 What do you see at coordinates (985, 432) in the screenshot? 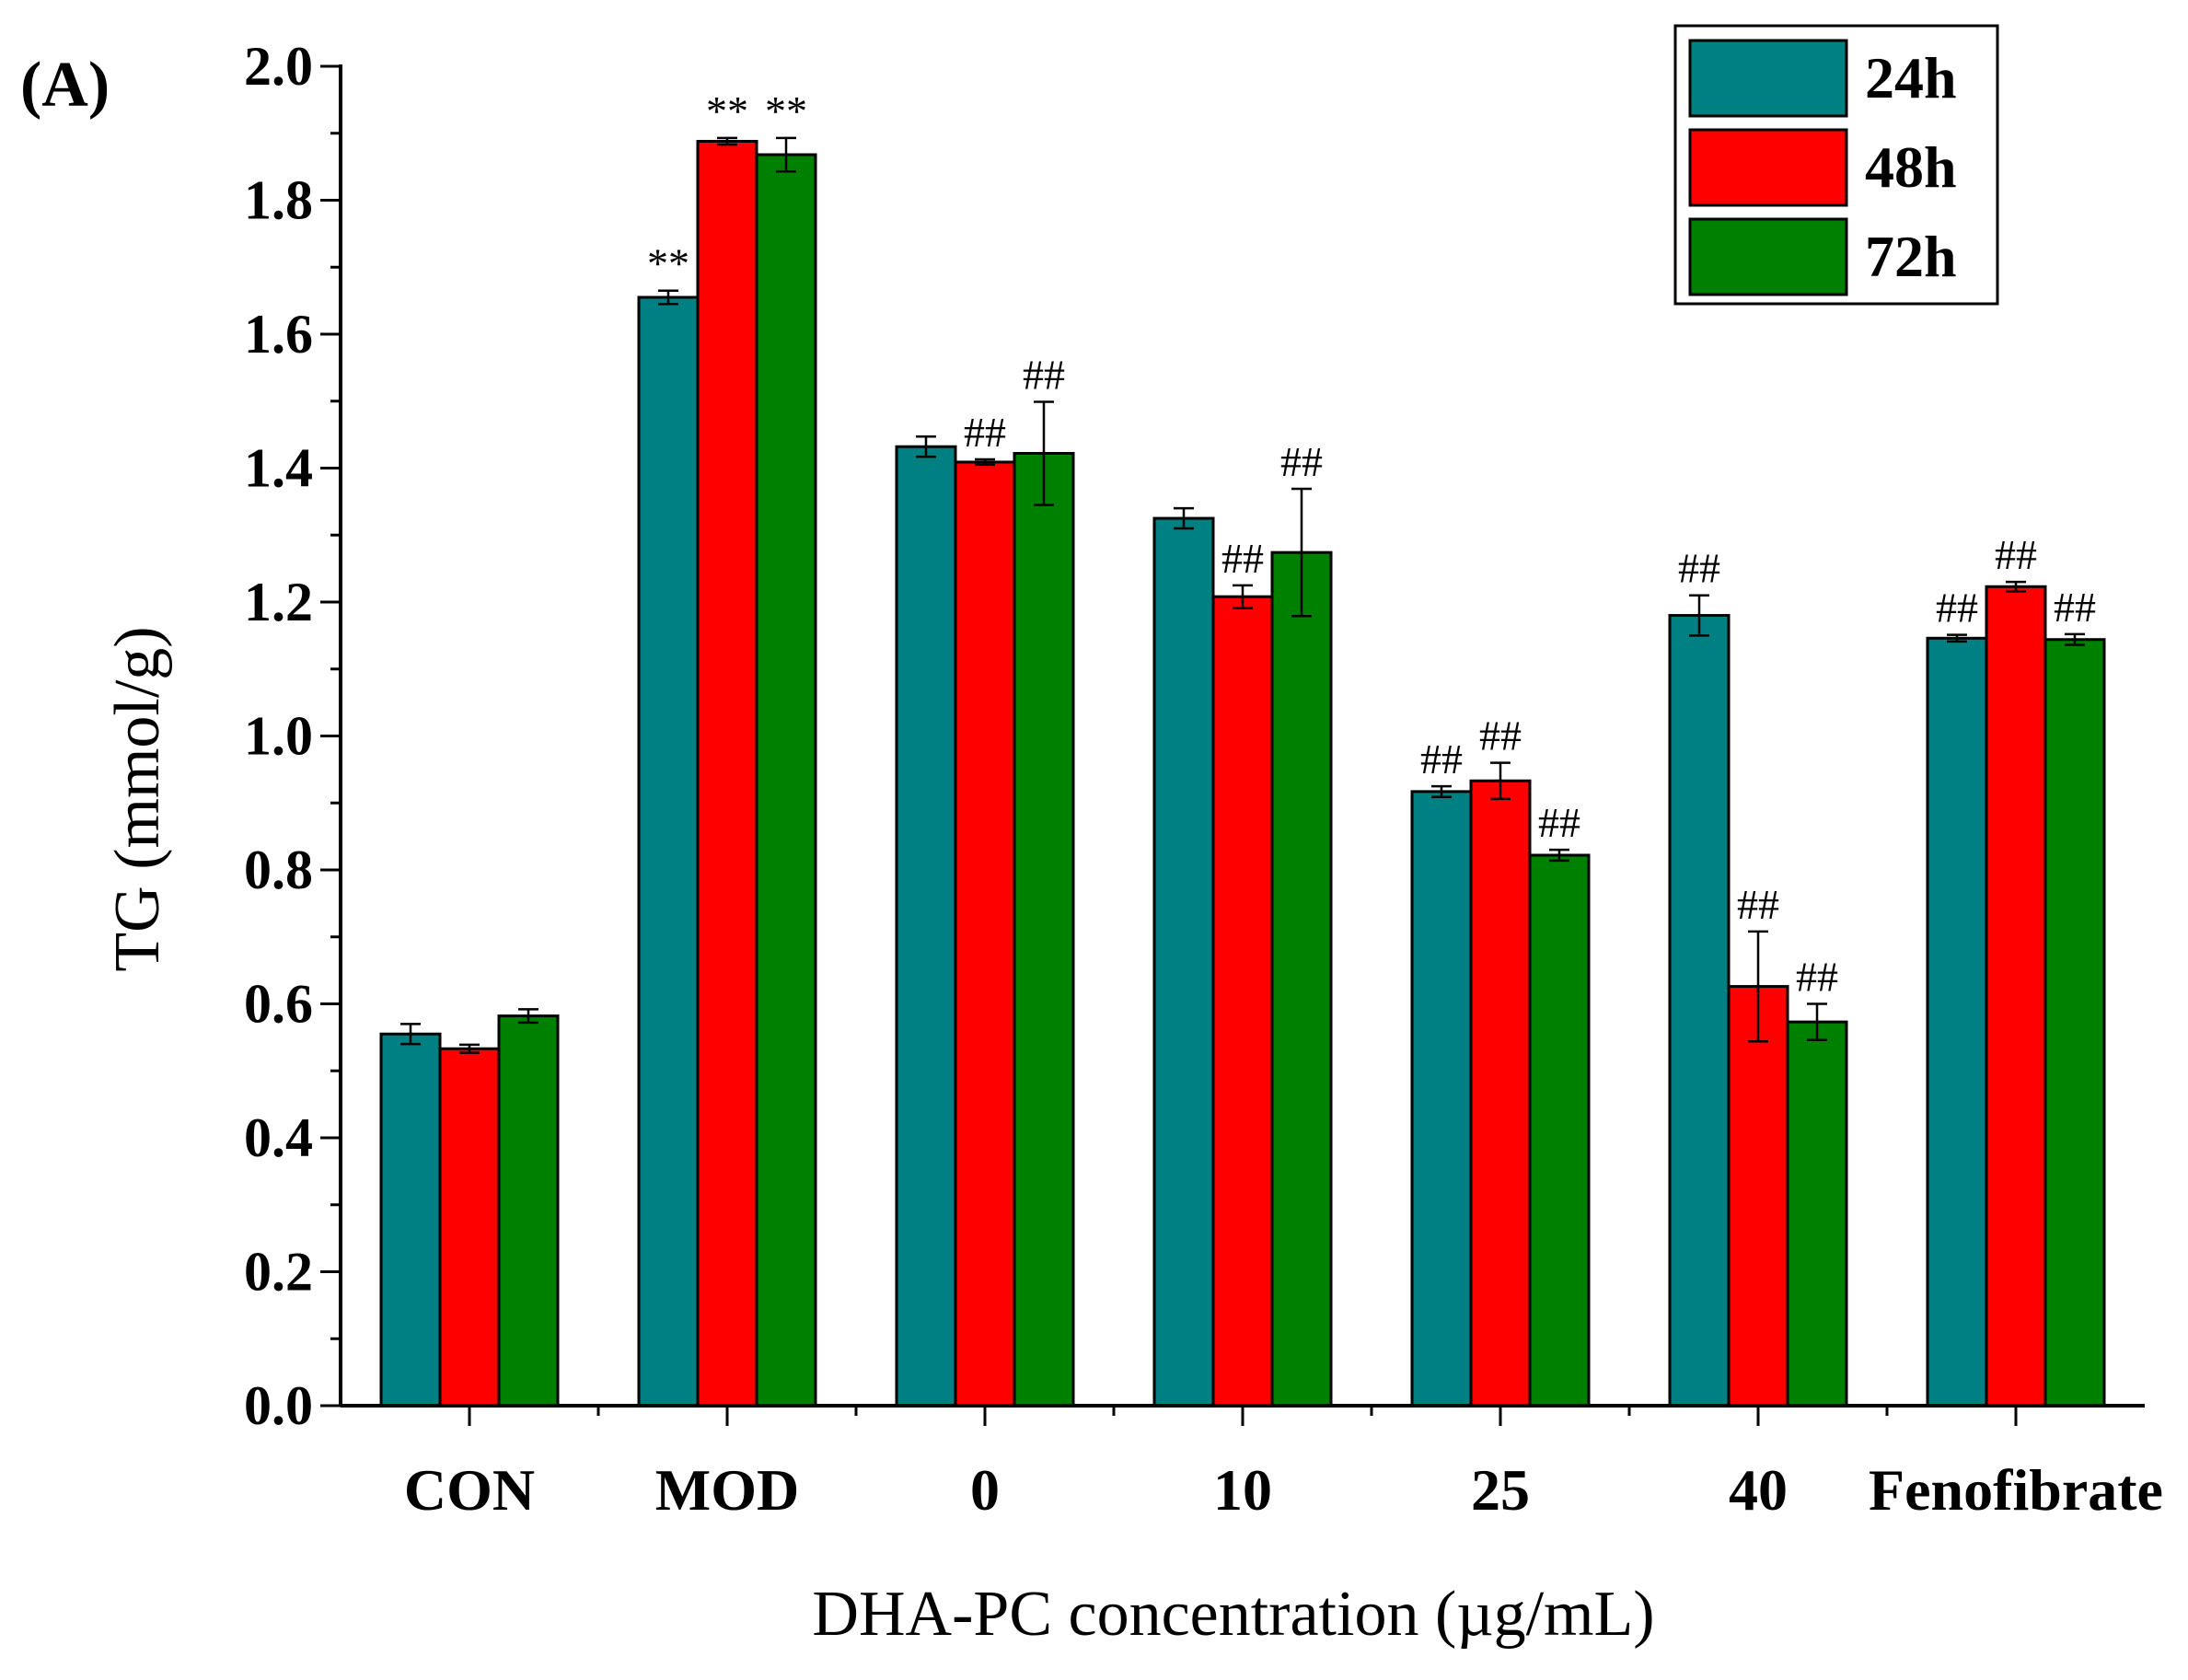
I see `significance-mark-48h-0: ##` at bounding box center [985, 432].